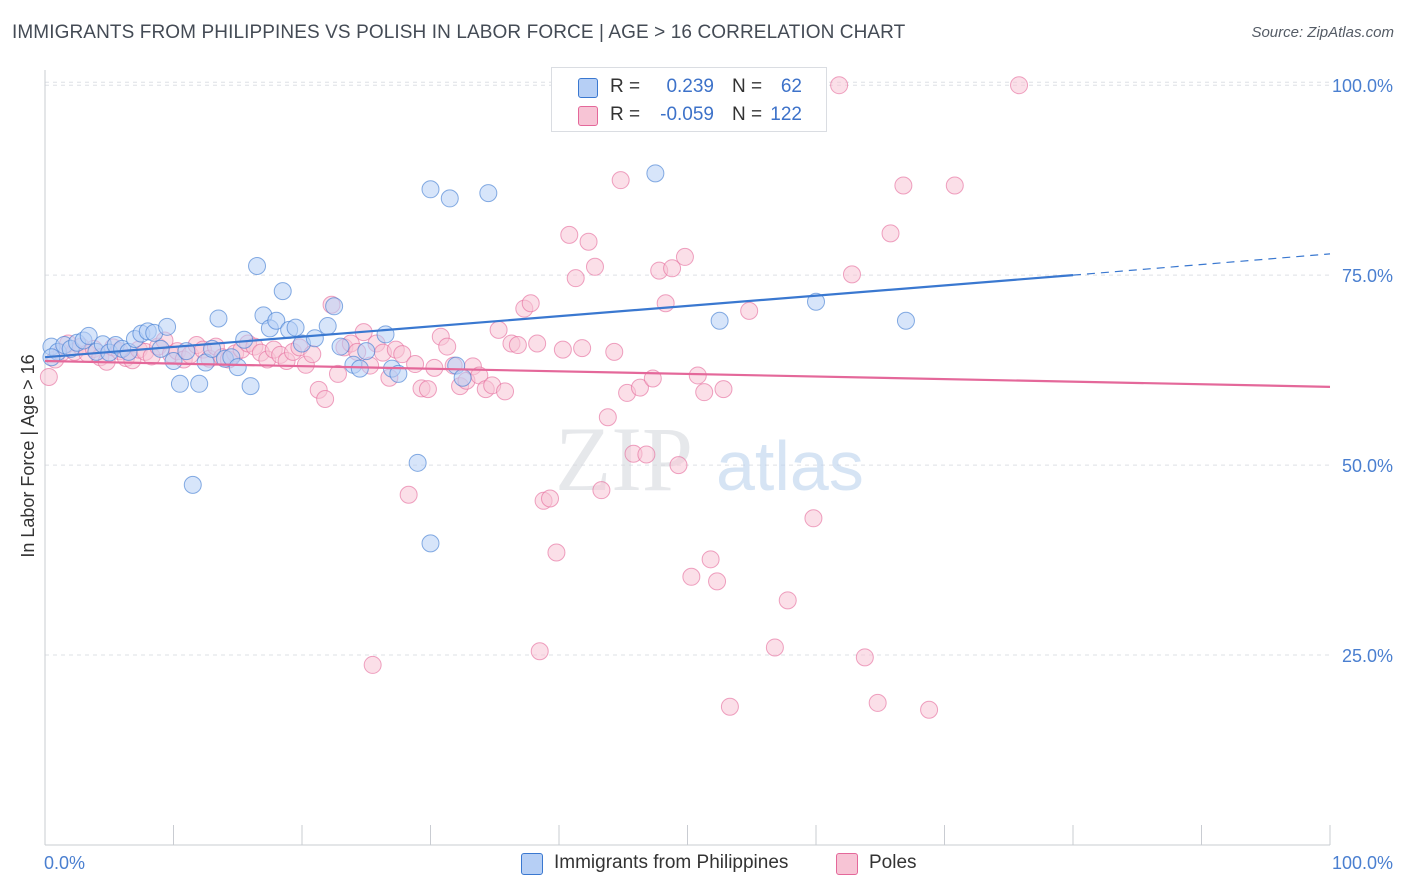 This screenshot has height=892, width=1406. I want to click on legend-label: Poles, so click(893, 862).